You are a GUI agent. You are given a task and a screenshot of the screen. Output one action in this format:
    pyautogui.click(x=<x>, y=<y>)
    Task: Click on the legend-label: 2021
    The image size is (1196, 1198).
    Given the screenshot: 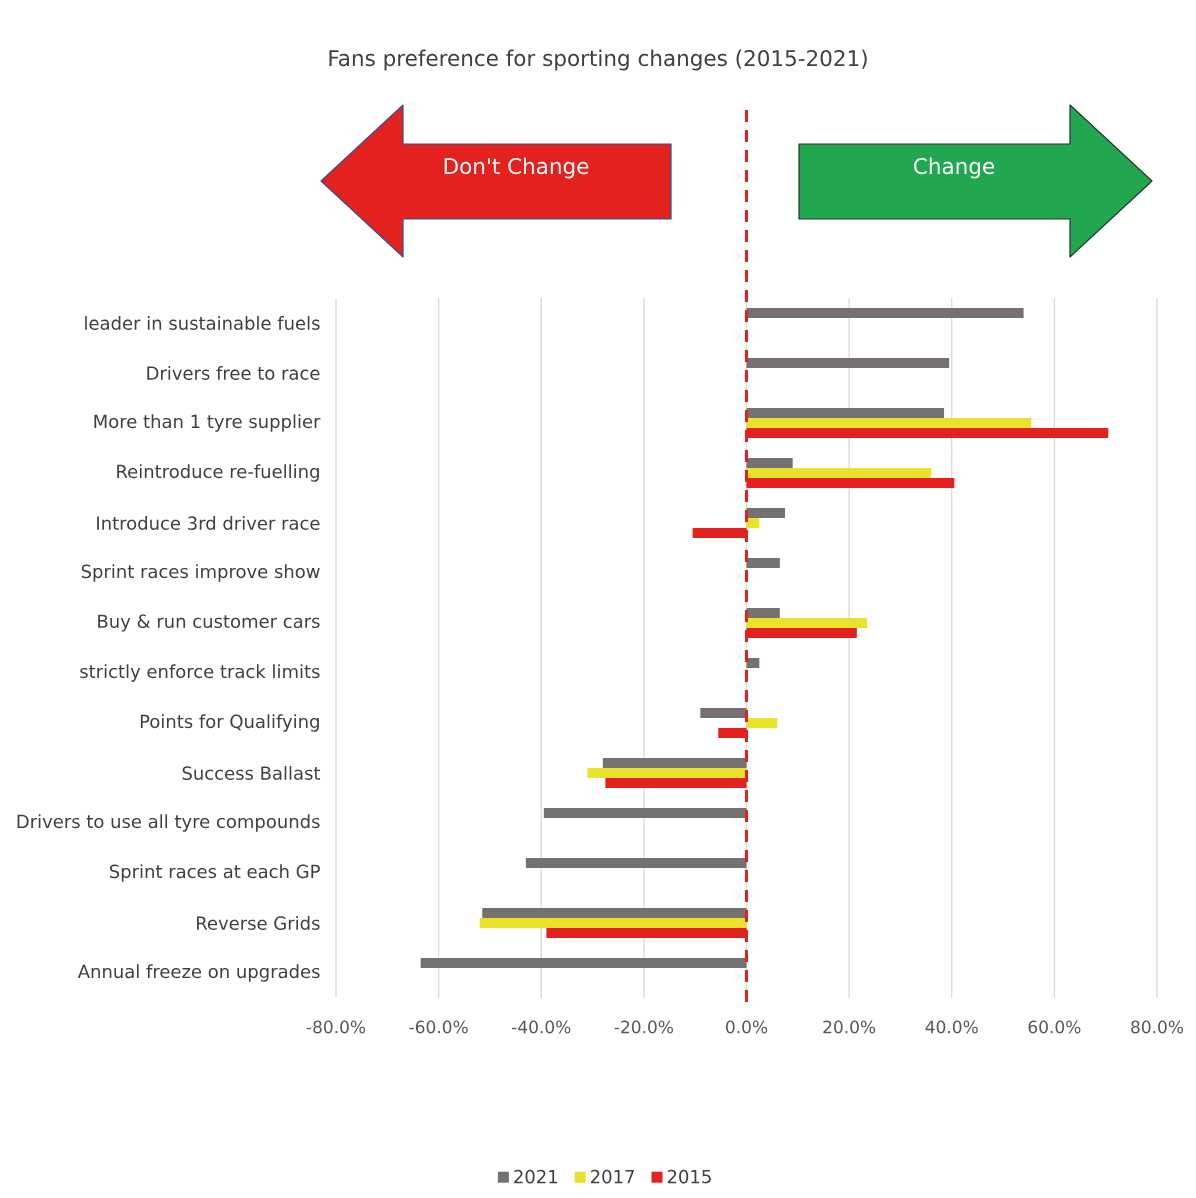 What is the action you would take?
    pyautogui.click(x=536, y=1176)
    